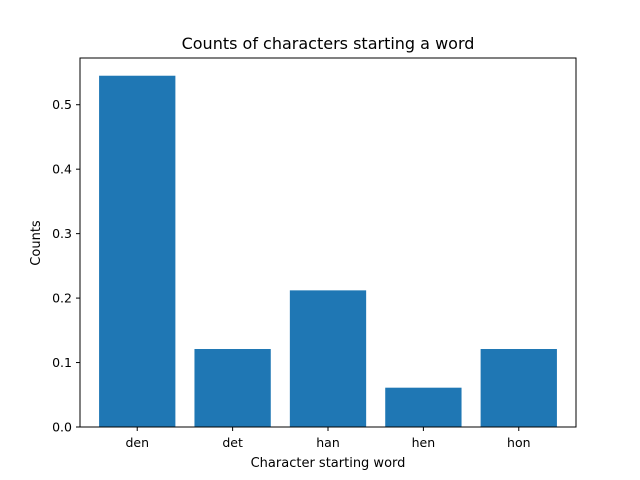  I want to click on y-tick-label-1: 0.1, so click(62, 362).